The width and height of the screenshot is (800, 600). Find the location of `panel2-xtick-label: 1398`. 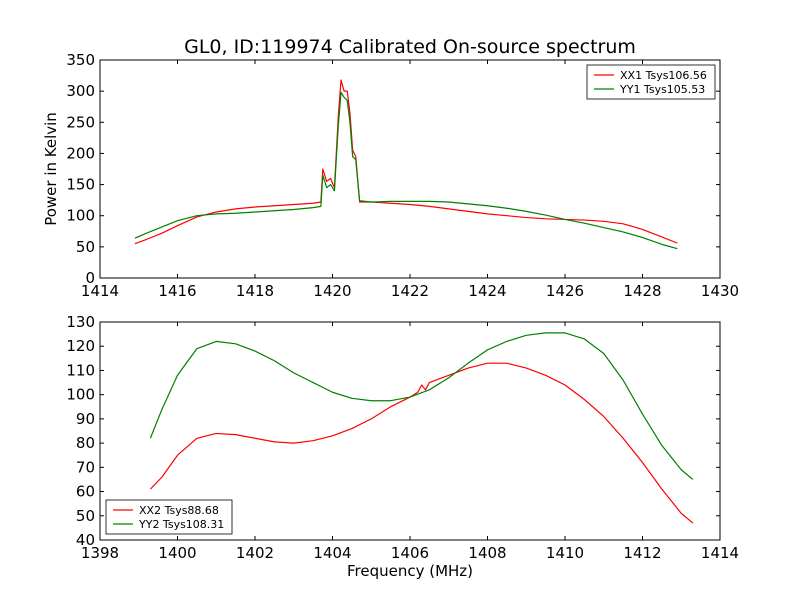

panel2-xtick-label: 1398 is located at coordinates (100, 553).